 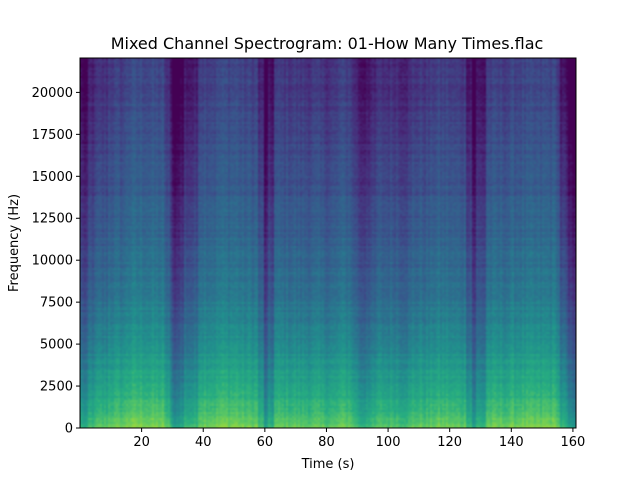 What do you see at coordinates (265, 442) in the screenshot?
I see `x-tick-label: 60` at bounding box center [265, 442].